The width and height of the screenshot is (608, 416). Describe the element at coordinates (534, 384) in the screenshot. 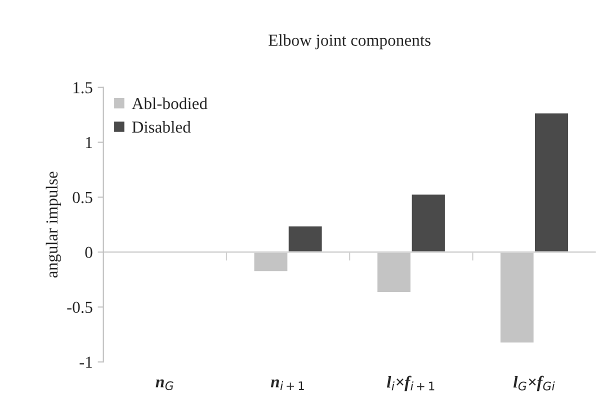

I see `x-tick-label: l$_{G}$×f$_{Gi}$` at that location.